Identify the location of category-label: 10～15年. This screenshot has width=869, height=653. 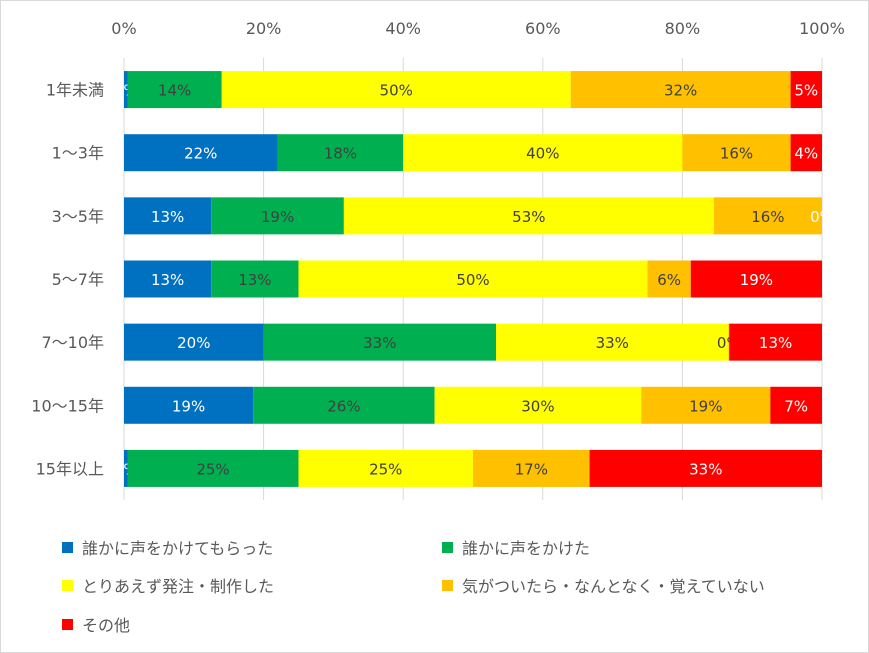
(67, 405).